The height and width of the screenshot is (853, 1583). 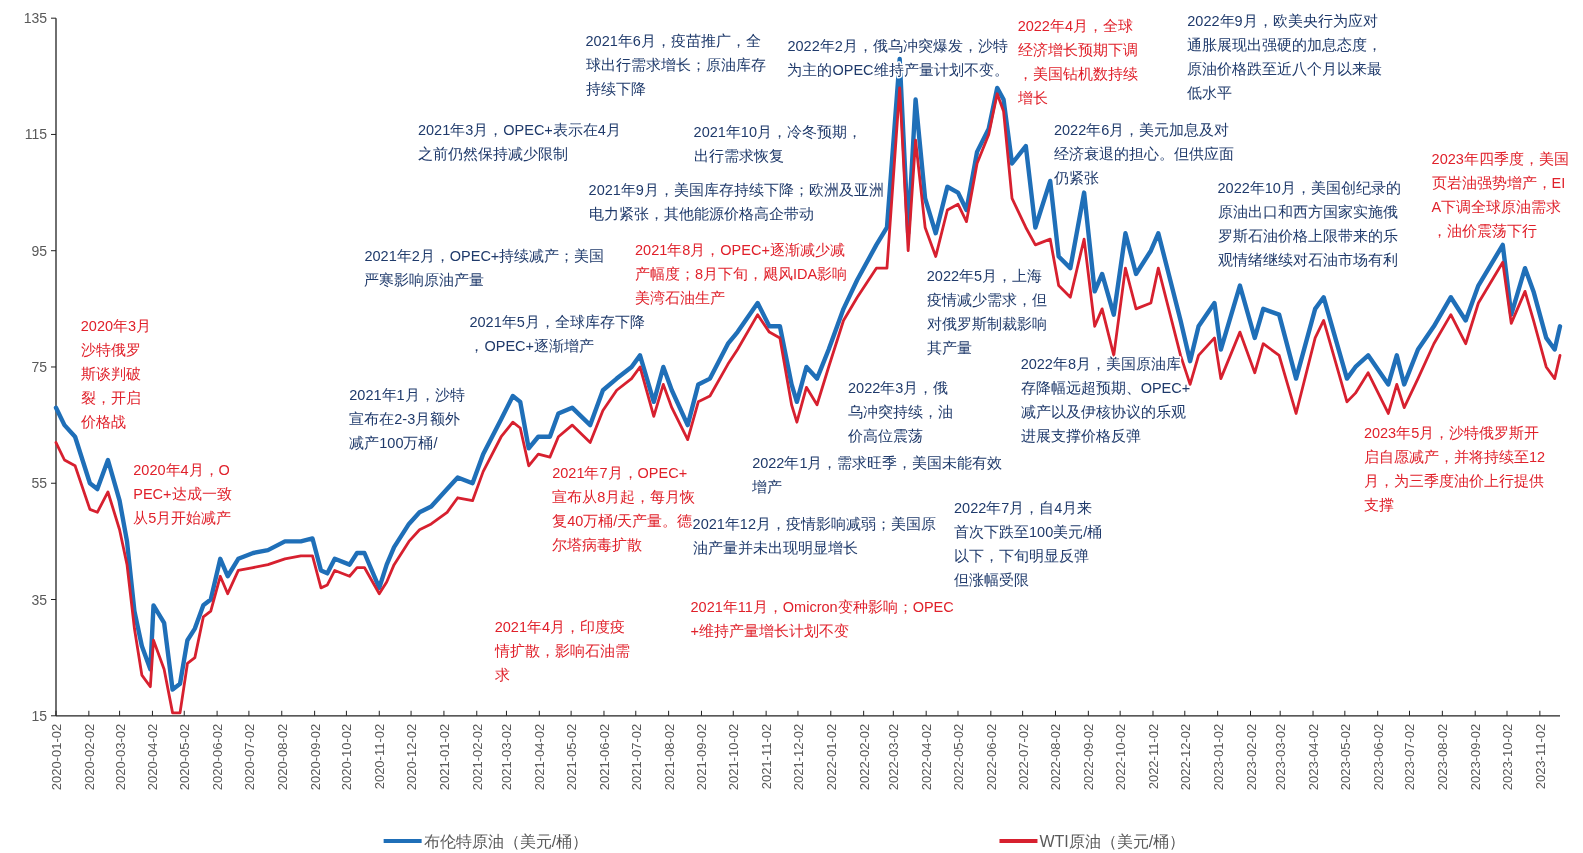 I want to click on x-tick-label: 2021-05-02, so click(x=572, y=757).